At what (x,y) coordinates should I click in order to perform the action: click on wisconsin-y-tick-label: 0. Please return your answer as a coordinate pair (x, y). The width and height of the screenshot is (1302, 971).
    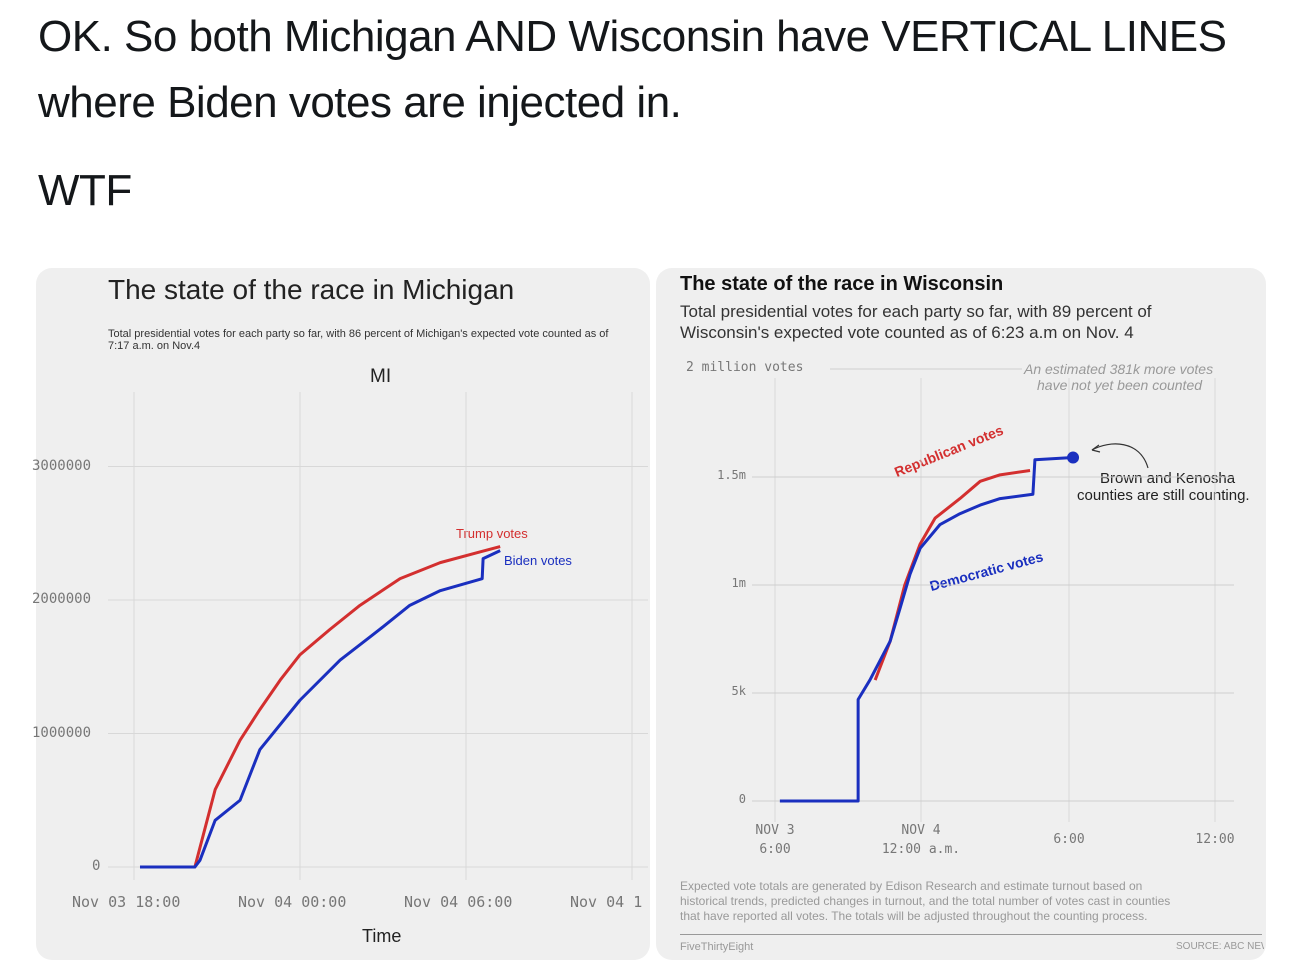
    Looking at the image, I should click on (742, 799).